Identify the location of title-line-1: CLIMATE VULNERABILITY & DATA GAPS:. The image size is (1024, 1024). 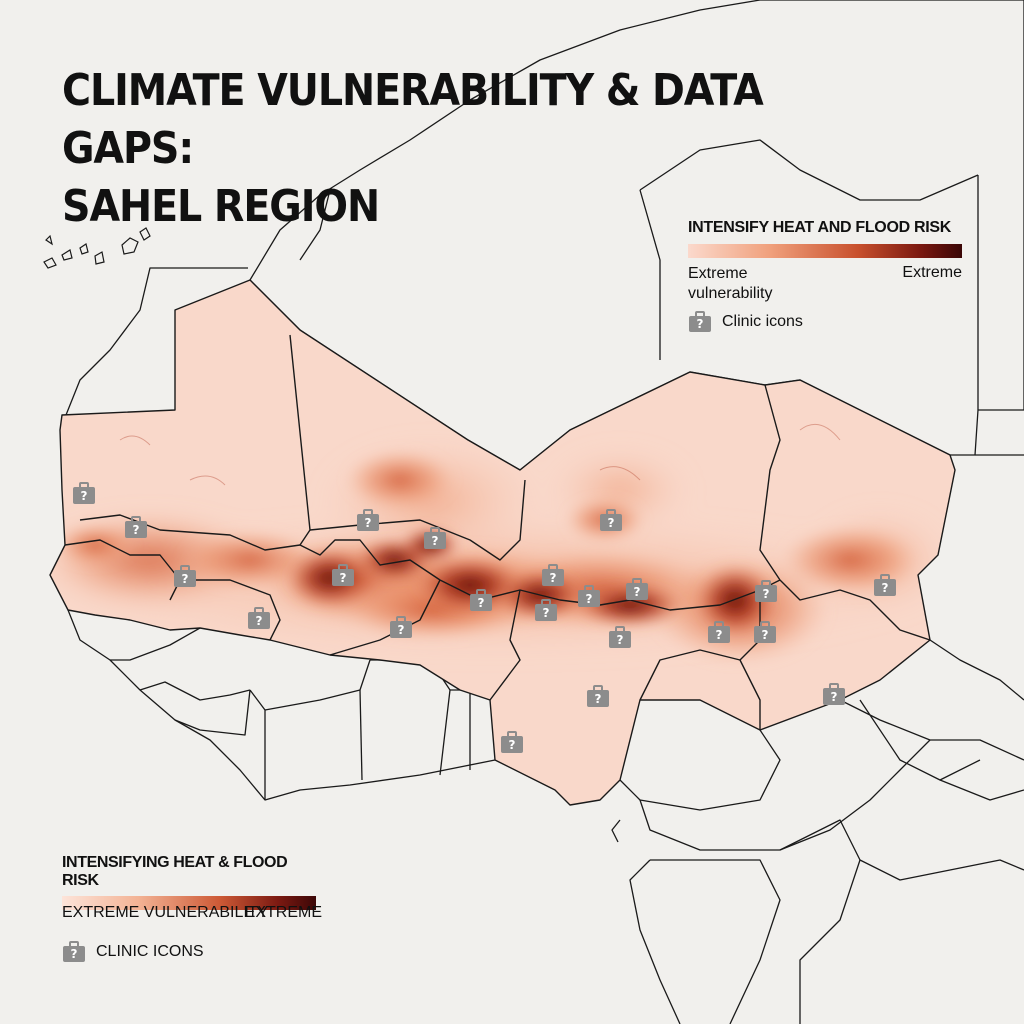
(413, 119).